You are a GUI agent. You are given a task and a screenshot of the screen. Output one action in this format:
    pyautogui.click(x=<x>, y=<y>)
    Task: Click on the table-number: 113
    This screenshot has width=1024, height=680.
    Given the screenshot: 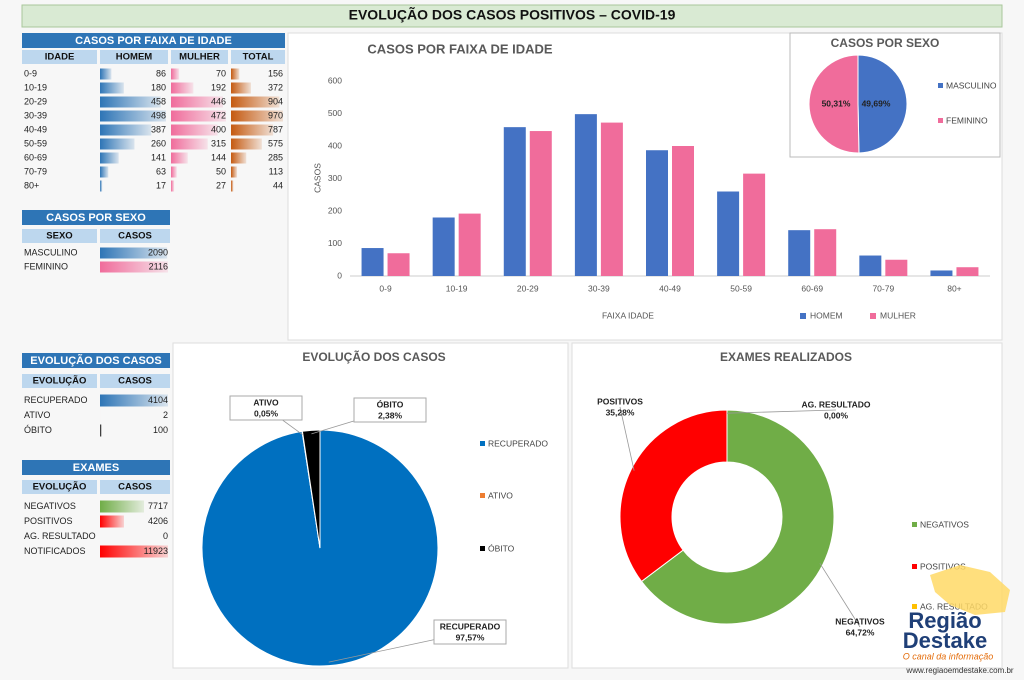 What is the action you would take?
    pyautogui.click(x=276, y=171)
    